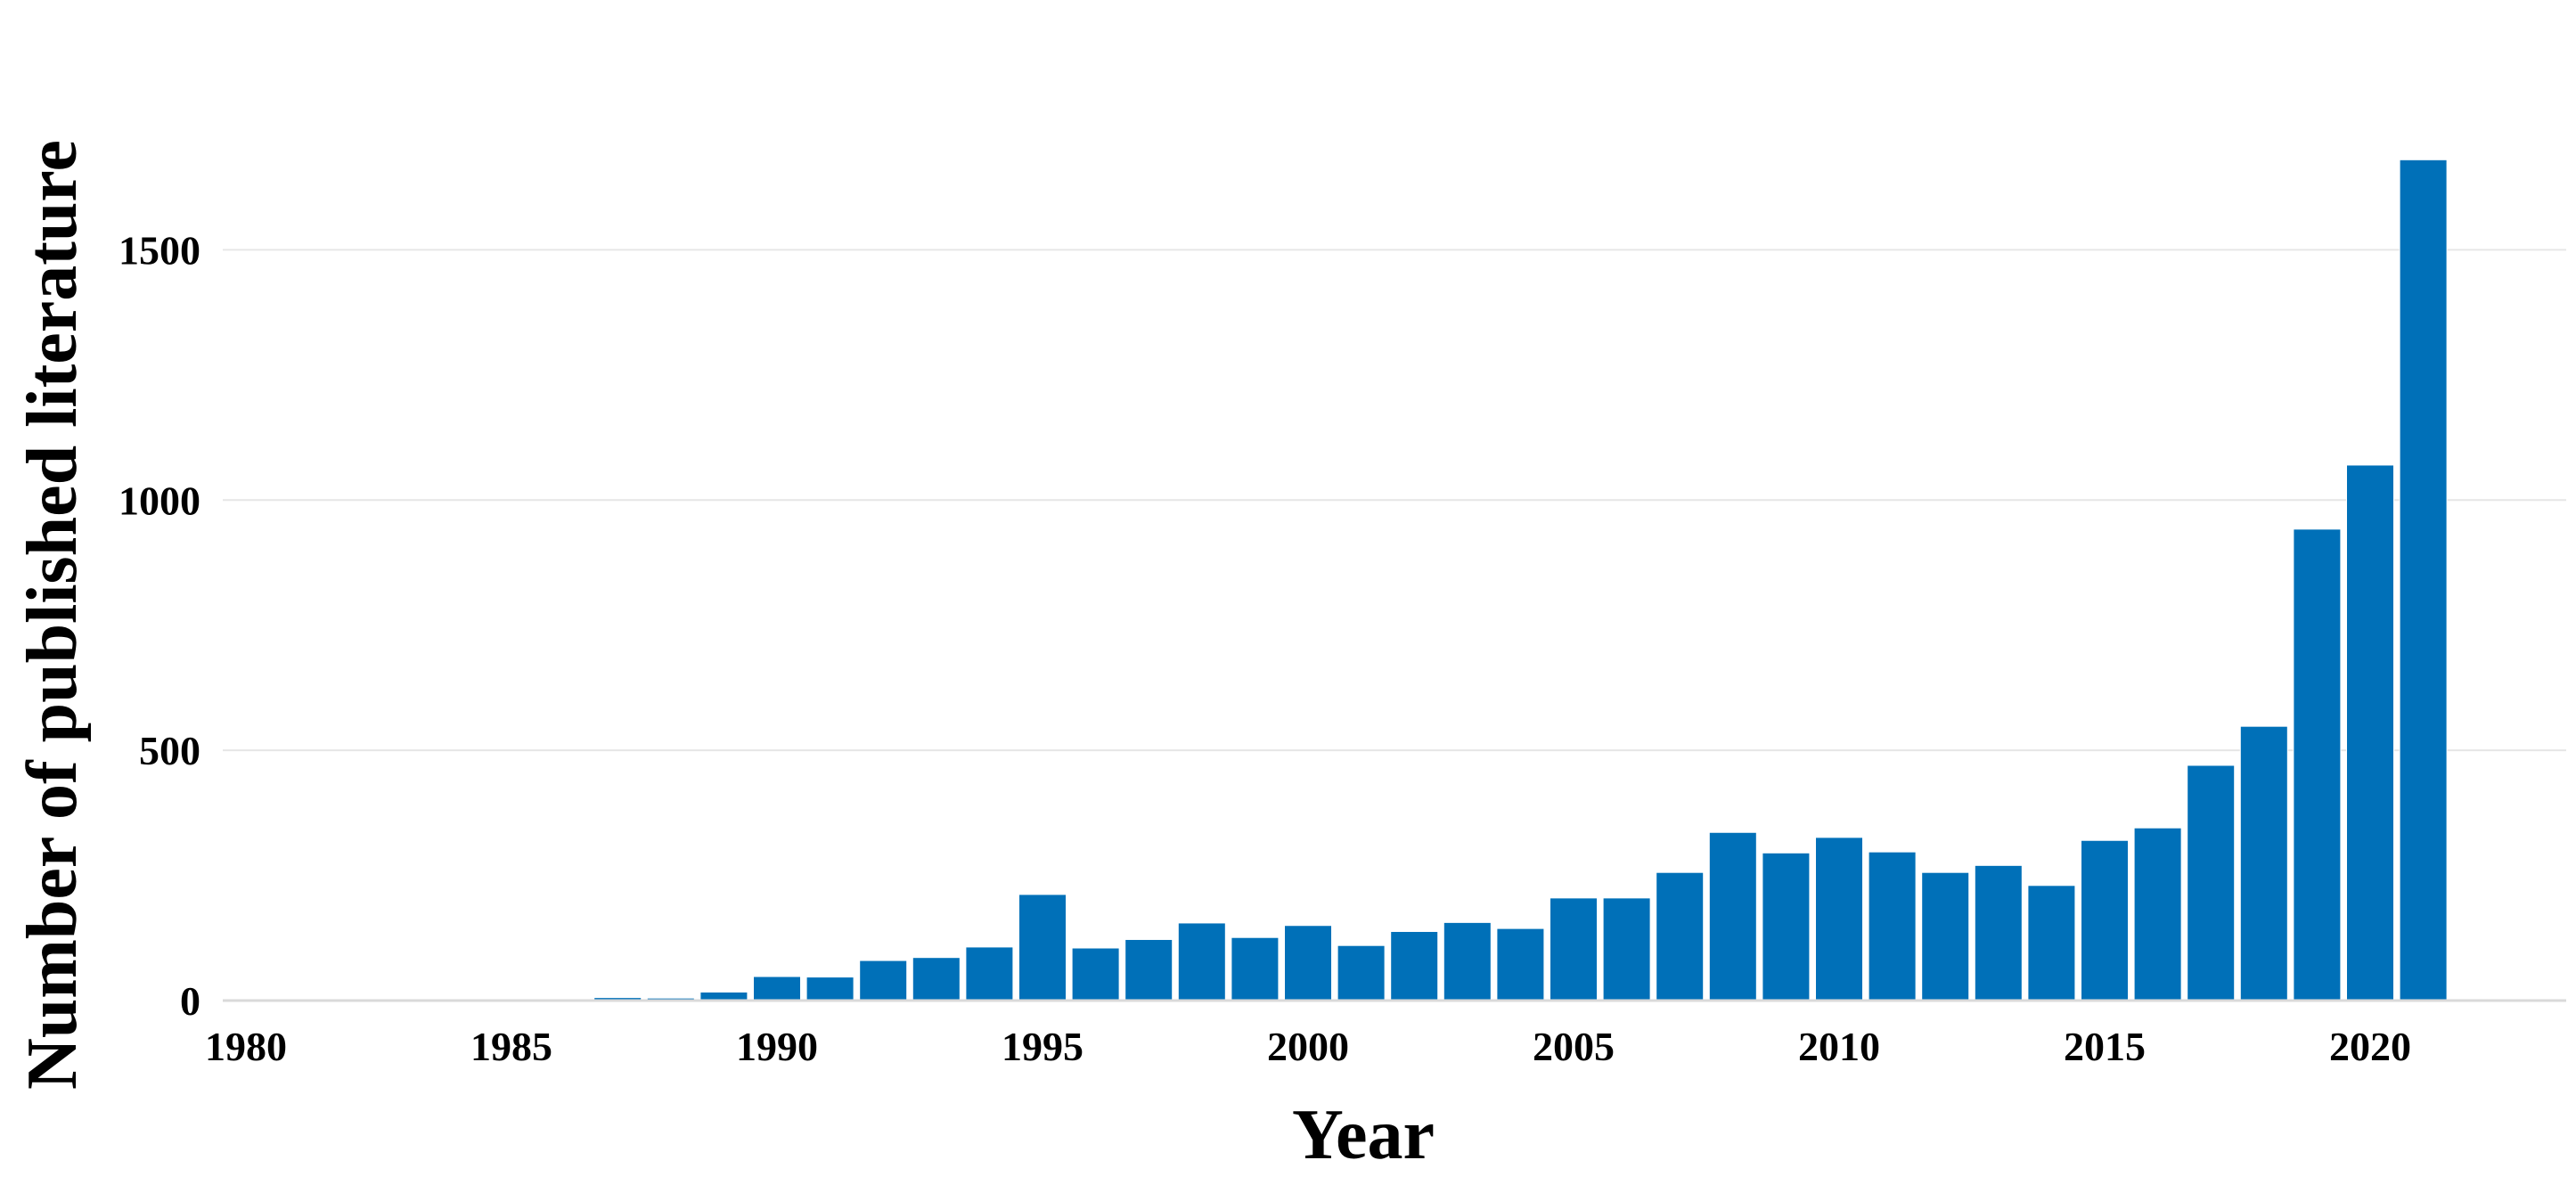 The height and width of the screenshot is (1193, 2576). Describe the element at coordinates (2105, 1046) in the screenshot. I see `x-tick-label: 2015` at that location.